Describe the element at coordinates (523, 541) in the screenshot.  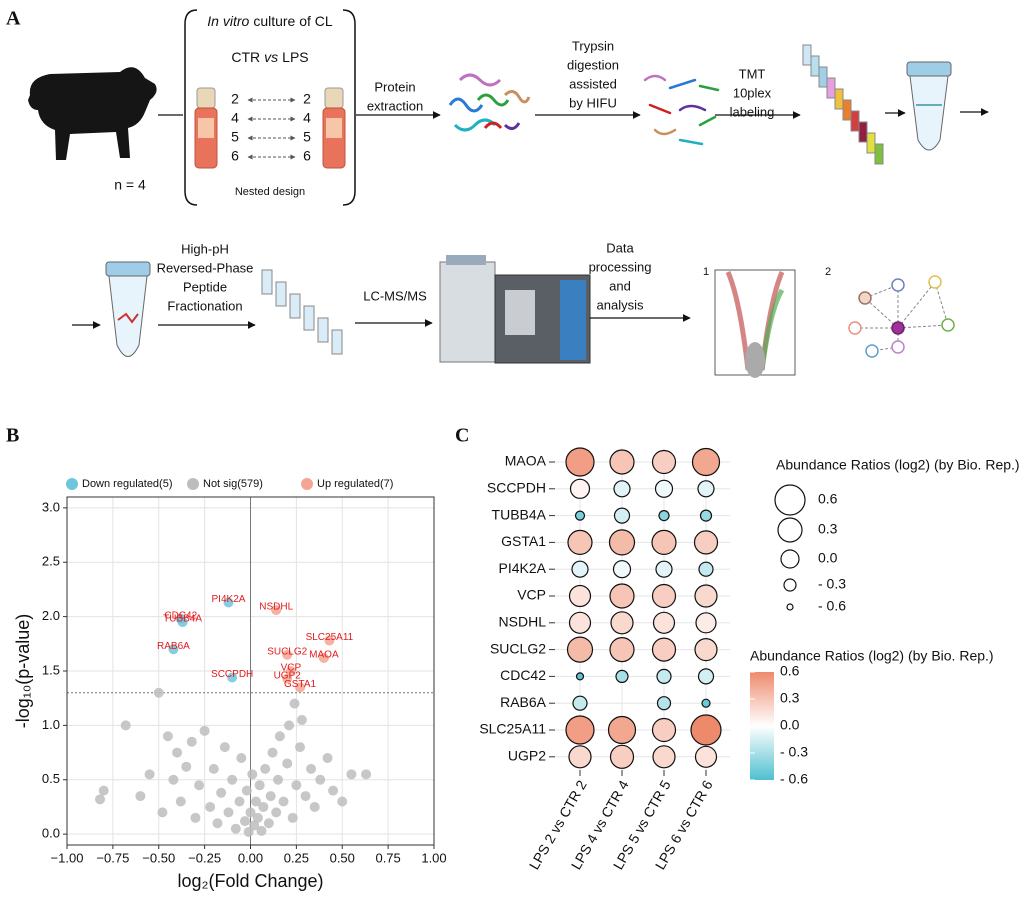
I see `row-label: GSTA1` at that location.